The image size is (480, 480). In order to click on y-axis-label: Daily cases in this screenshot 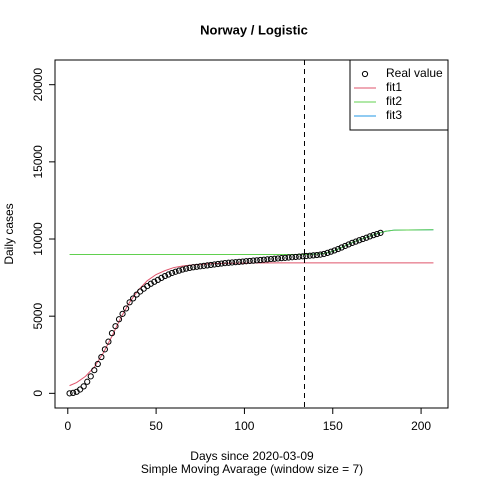, I will do `click(9, 233)`.